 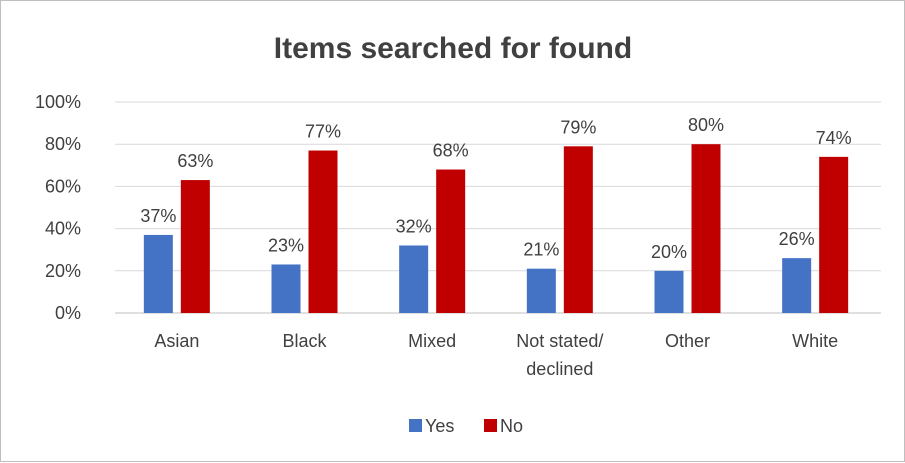 What do you see at coordinates (432, 341) in the screenshot?
I see `category-label: Mixed` at bounding box center [432, 341].